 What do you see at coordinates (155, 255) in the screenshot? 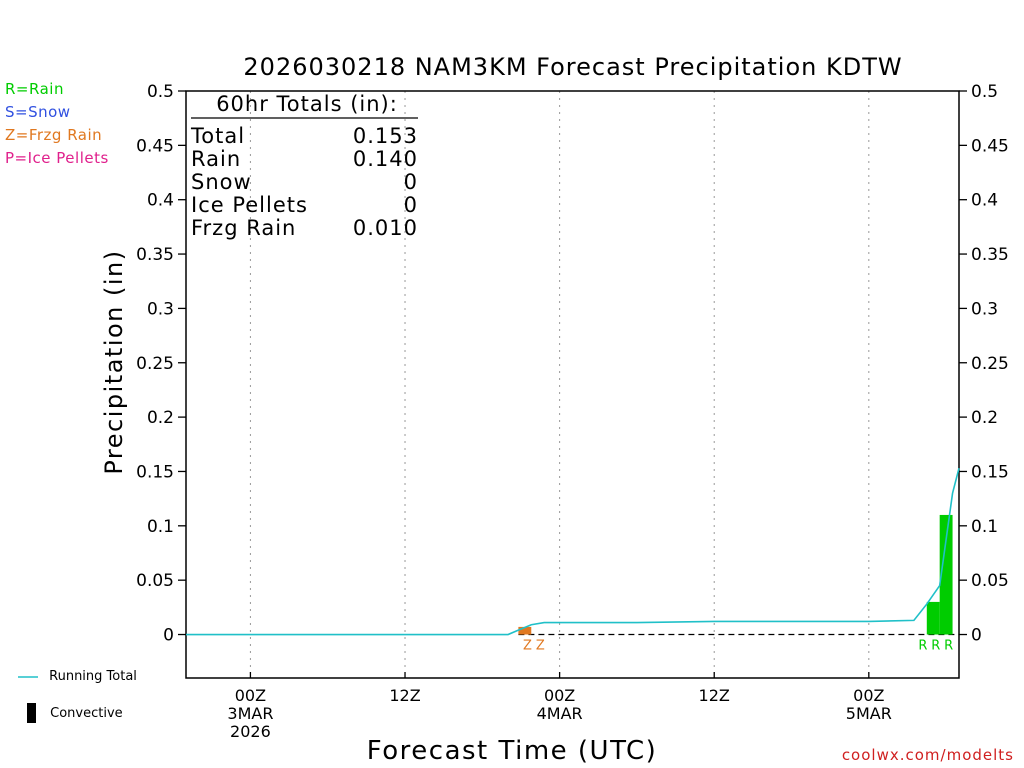
I see `y-tick-label-left: 0.35` at bounding box center [155, 255].